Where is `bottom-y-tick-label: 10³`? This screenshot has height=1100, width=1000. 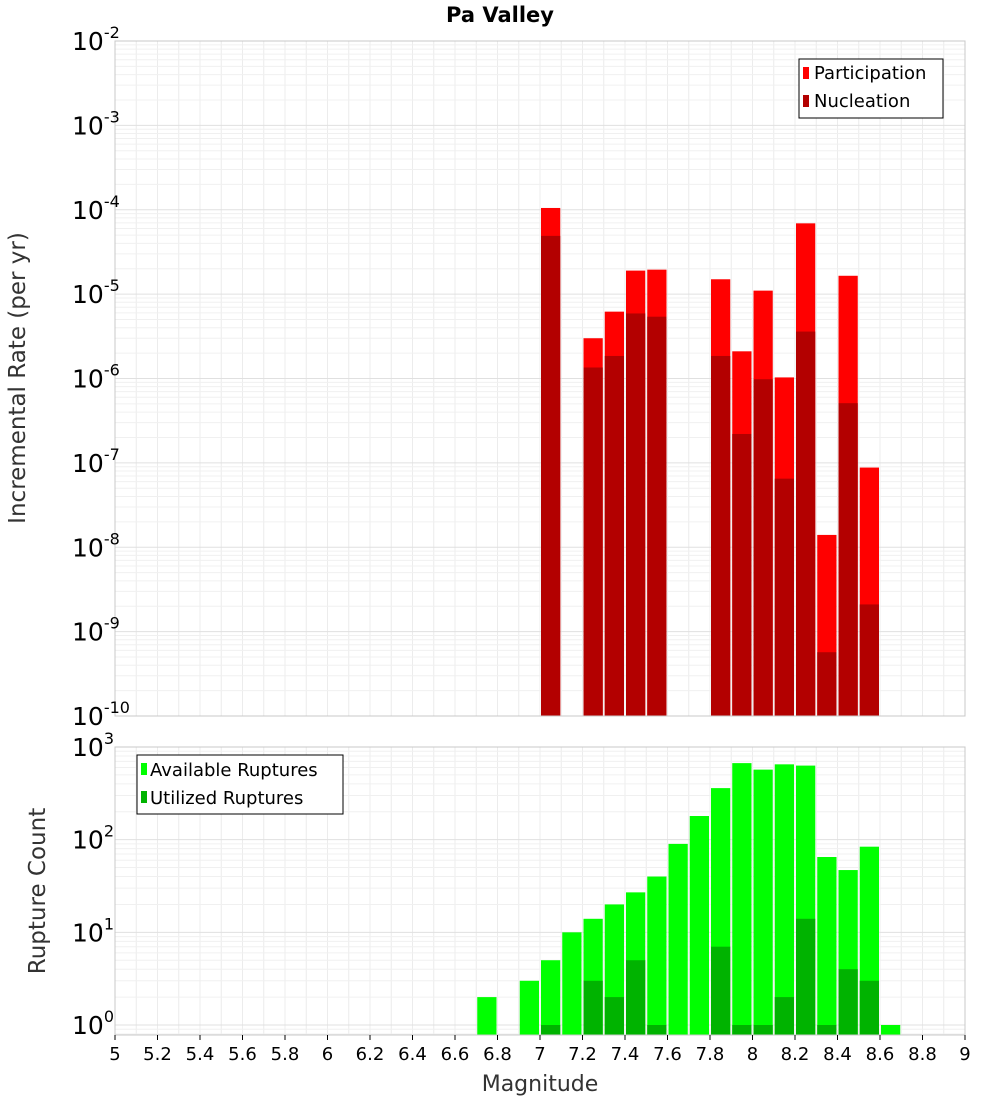 bottom-y-tick-label: 10³ is located at coordinates (93, 745).